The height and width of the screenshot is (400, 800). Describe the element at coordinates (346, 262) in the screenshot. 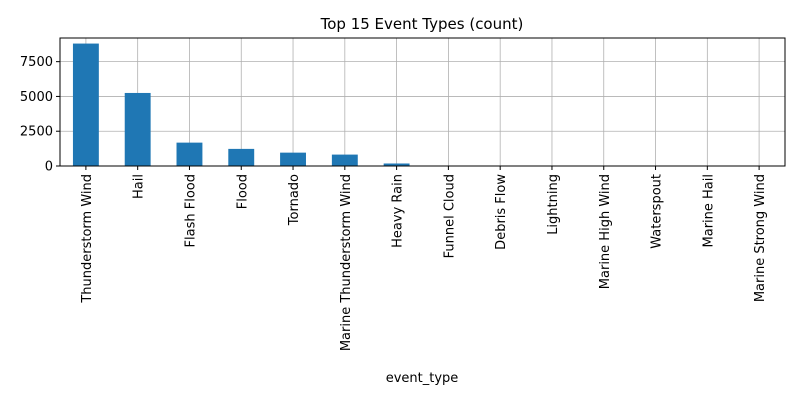

I see `x-tick-label: Marine Thunderstorm Wind` at that location.